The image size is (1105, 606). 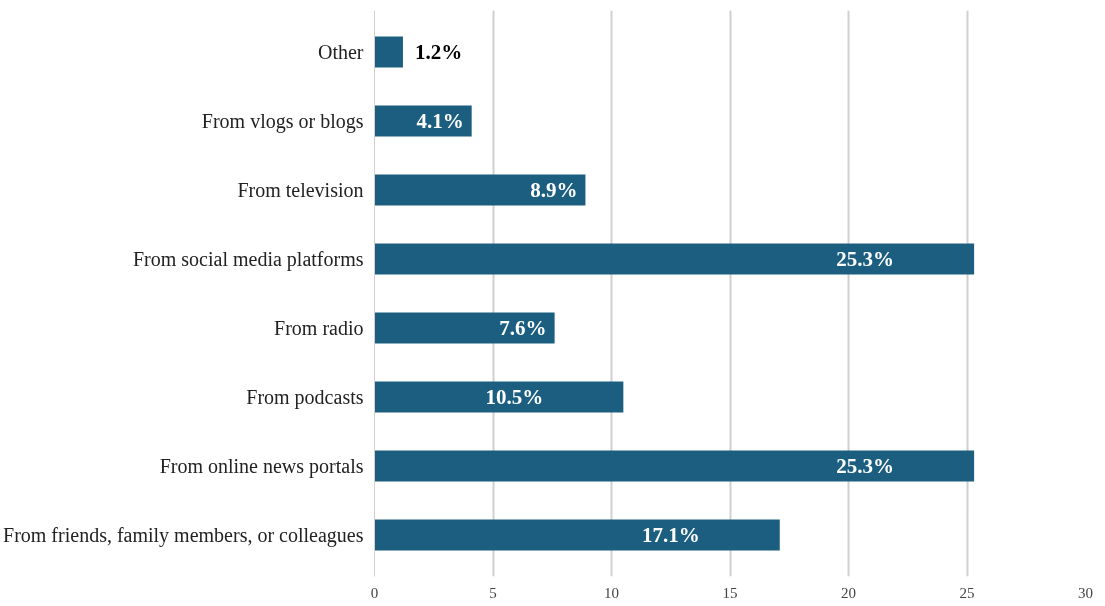 I want to click on x-tick-label: 0, so click(x=374, y=592).